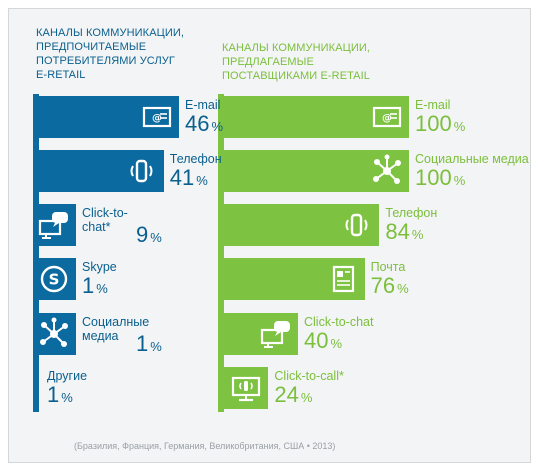  I want to click on consumer-value-unit-1: %, so click(217, 126).